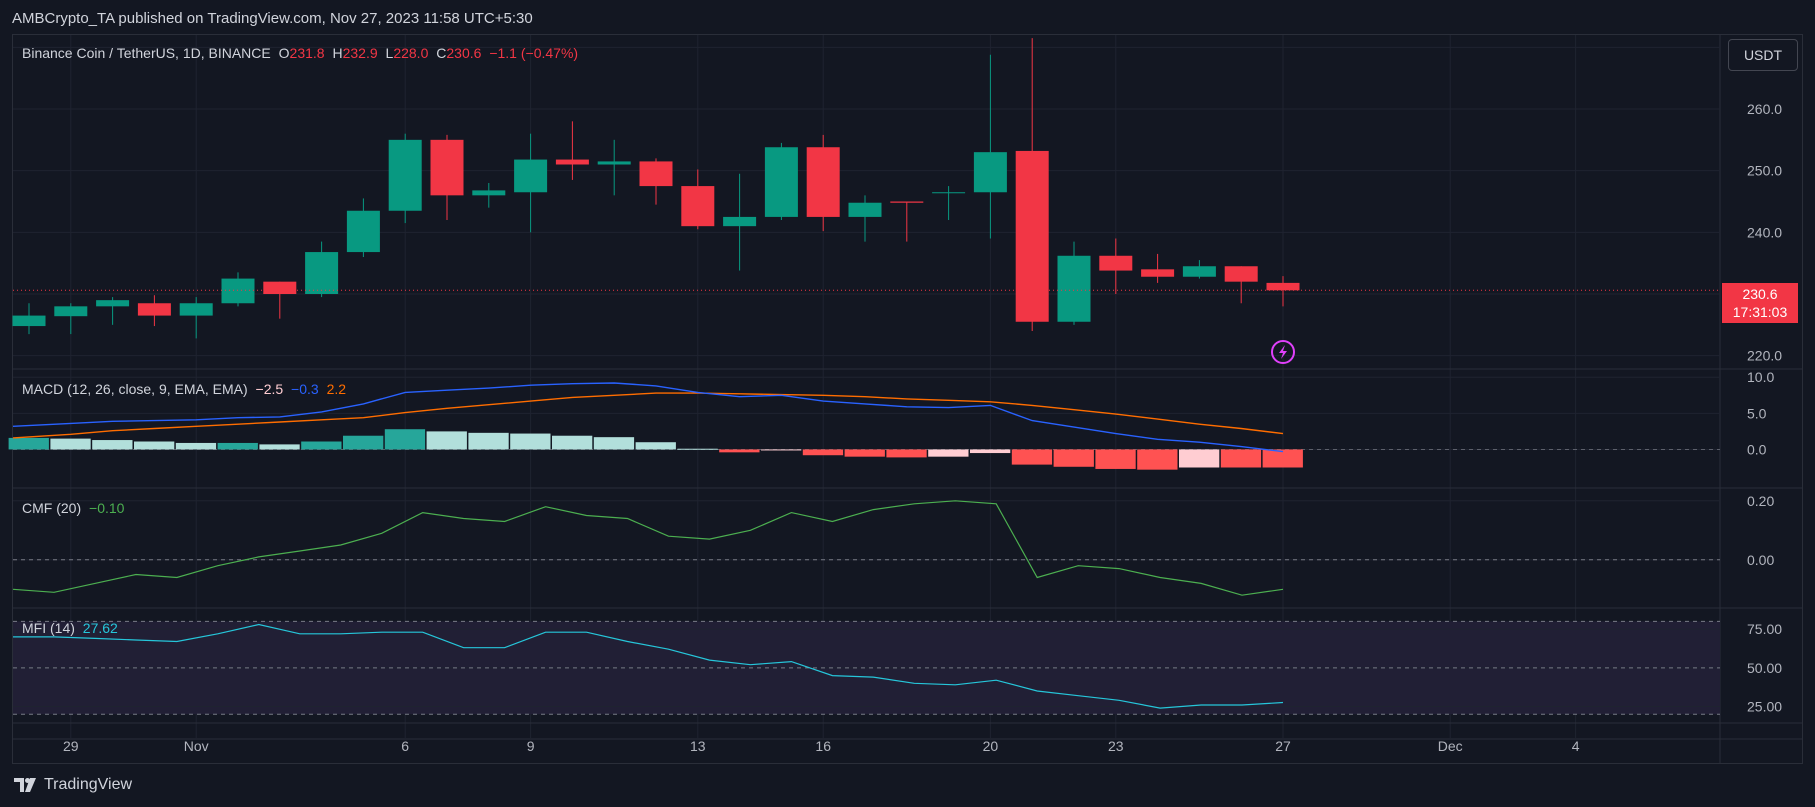 This screenshot has height=807, width=1815. I want to click on mfi-value: 27.62, so click(100, 628).